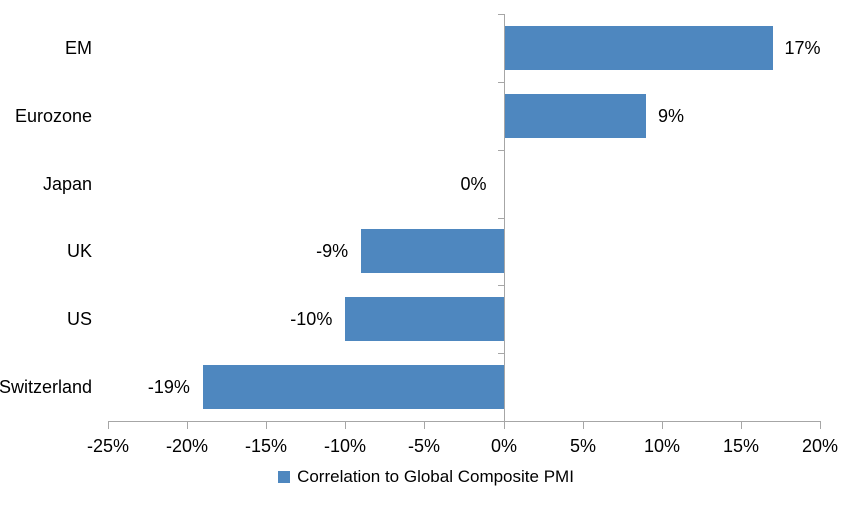 The height and width of the screenshot is (513, 852). Describe the element at coordinates (108, 446) in the screenshot. I see `x-axis-tick-label: -25%` at that location.